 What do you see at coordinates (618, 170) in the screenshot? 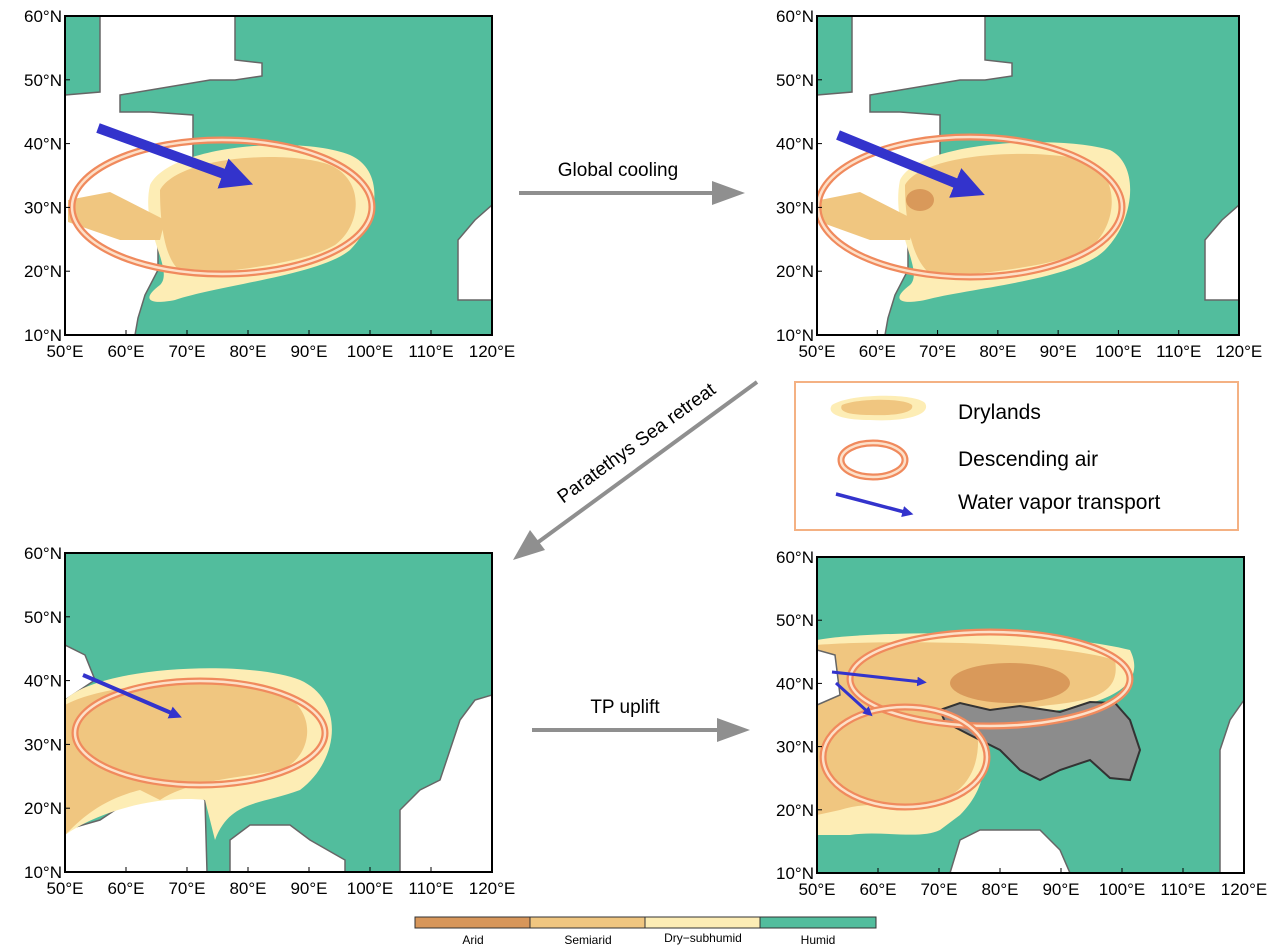
I see `transition-label: Global cooling` at bounding box center [618, 170].